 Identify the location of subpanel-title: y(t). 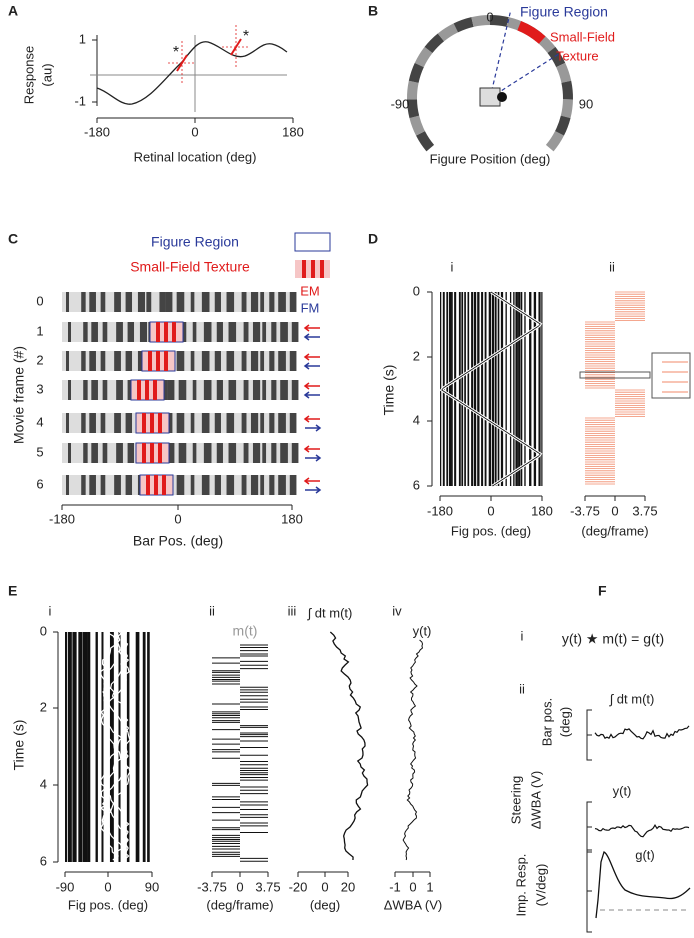
(422, 630).